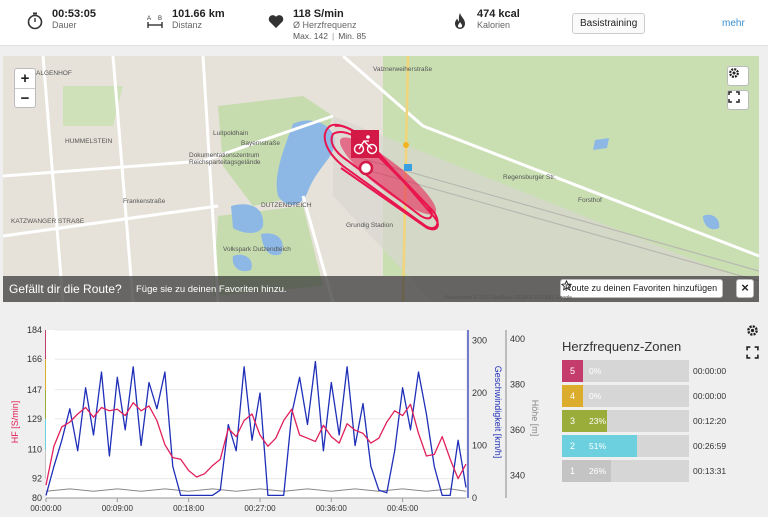 This screenshot has width=768, height=517. Describe the element at coordinates (35, 21) in the screenshot. I see `stopwatch-icon` at that location.